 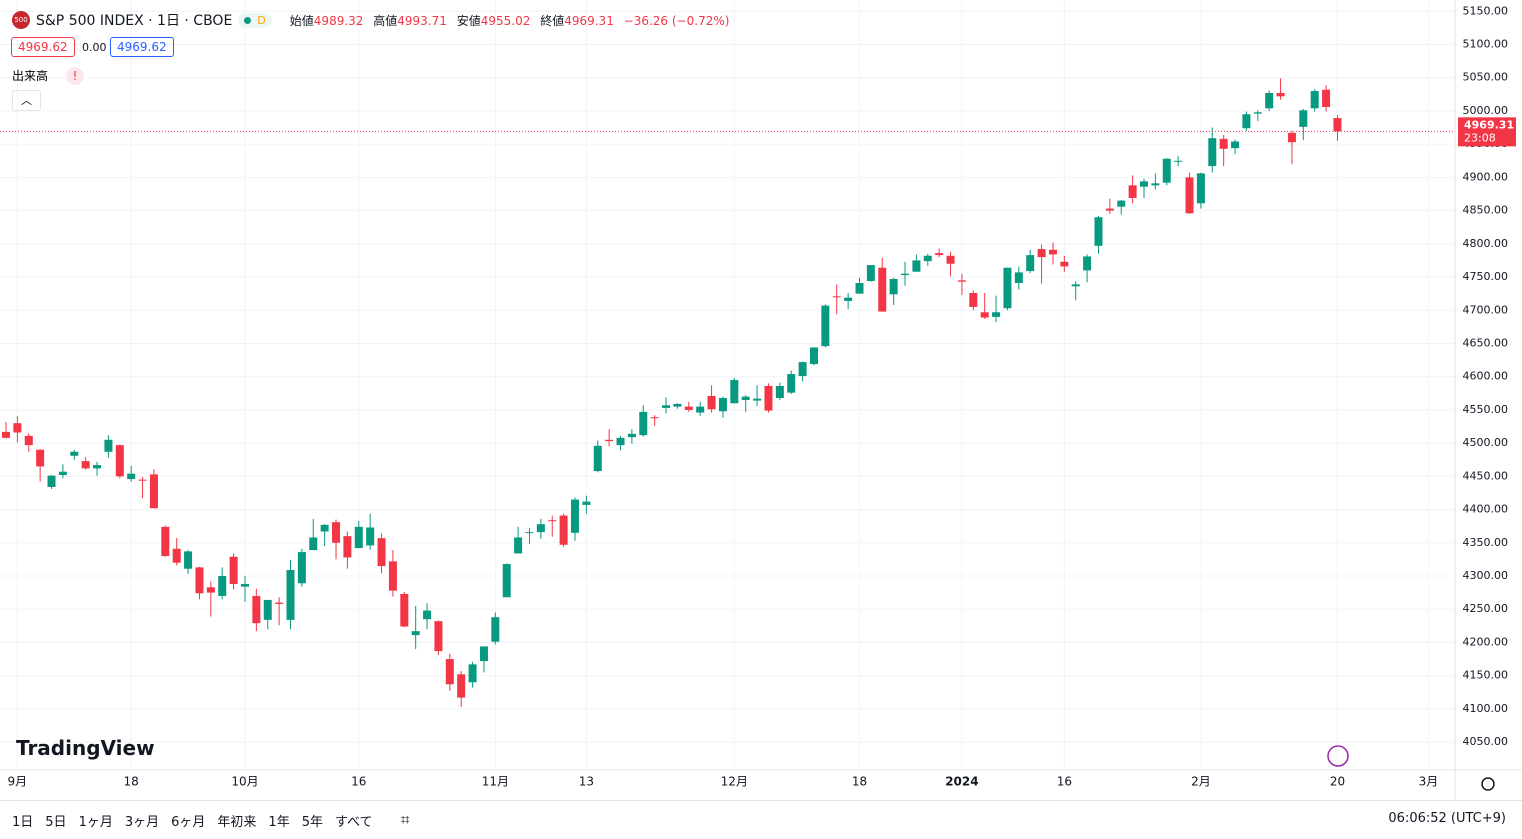 I want to click on change: −36.26 (−0.72%), so click(x=676, y=20).